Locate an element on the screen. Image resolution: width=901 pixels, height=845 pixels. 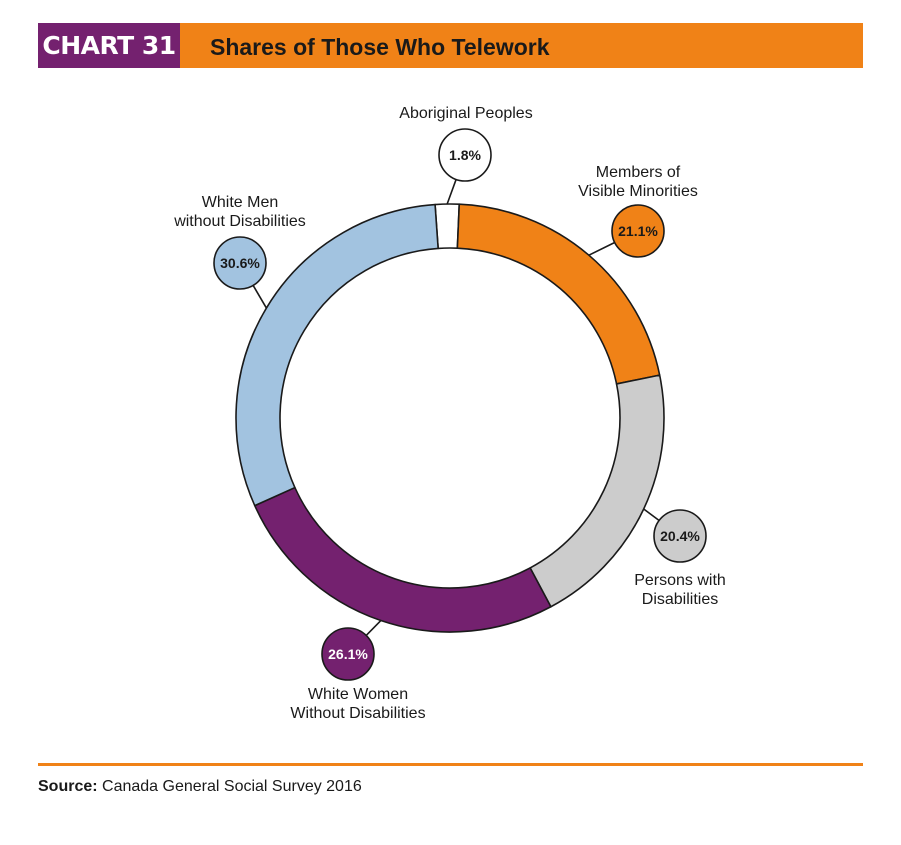
value-bubble-white-women-without-disabilities is located at coordinates (348, 654).